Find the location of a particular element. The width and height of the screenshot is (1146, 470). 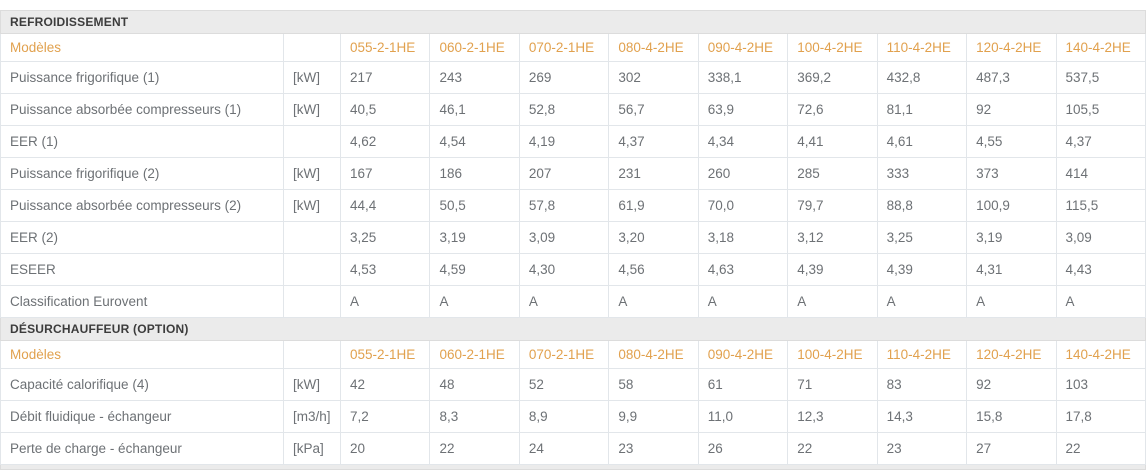

cell-value: 487,3 is located at coordinates (1011, 77).